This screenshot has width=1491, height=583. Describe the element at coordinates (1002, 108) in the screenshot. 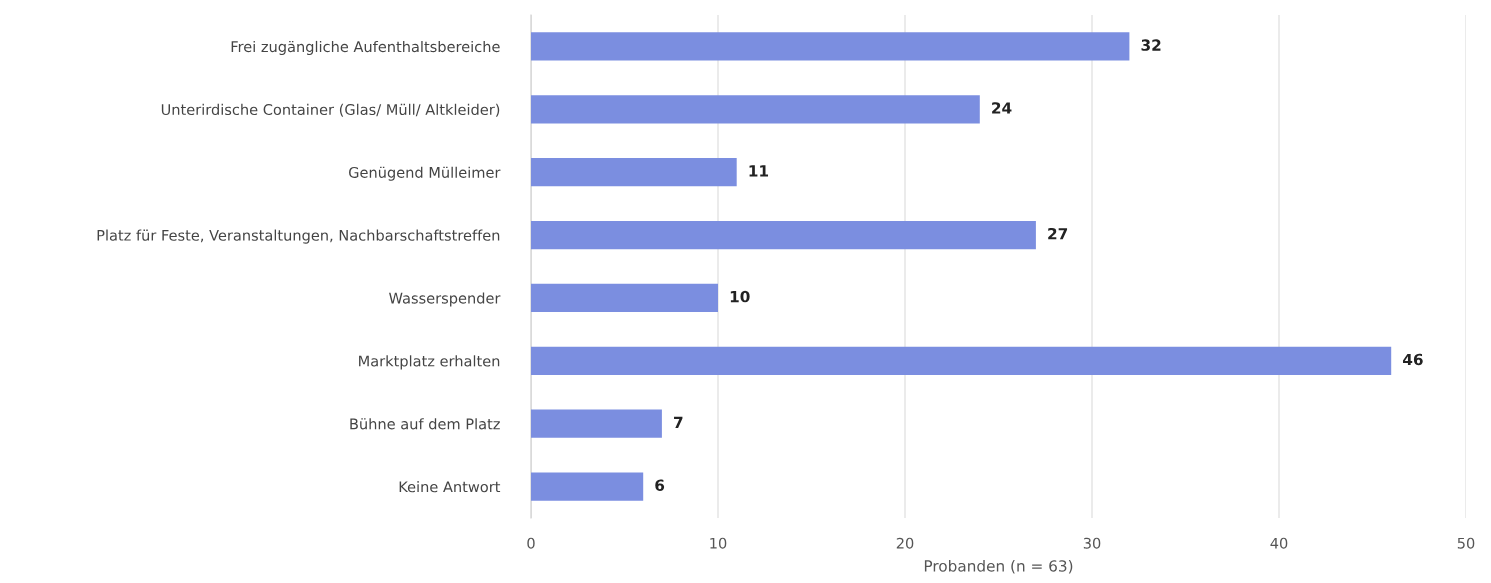

I see `data-label: 24` at that location.